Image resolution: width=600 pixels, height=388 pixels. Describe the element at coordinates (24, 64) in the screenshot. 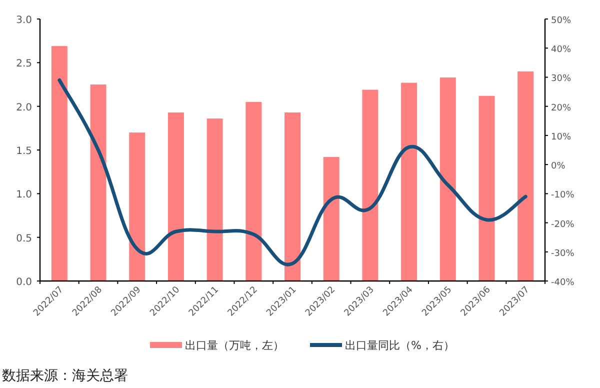

I see `y-tick-label: 2.5` at that location.